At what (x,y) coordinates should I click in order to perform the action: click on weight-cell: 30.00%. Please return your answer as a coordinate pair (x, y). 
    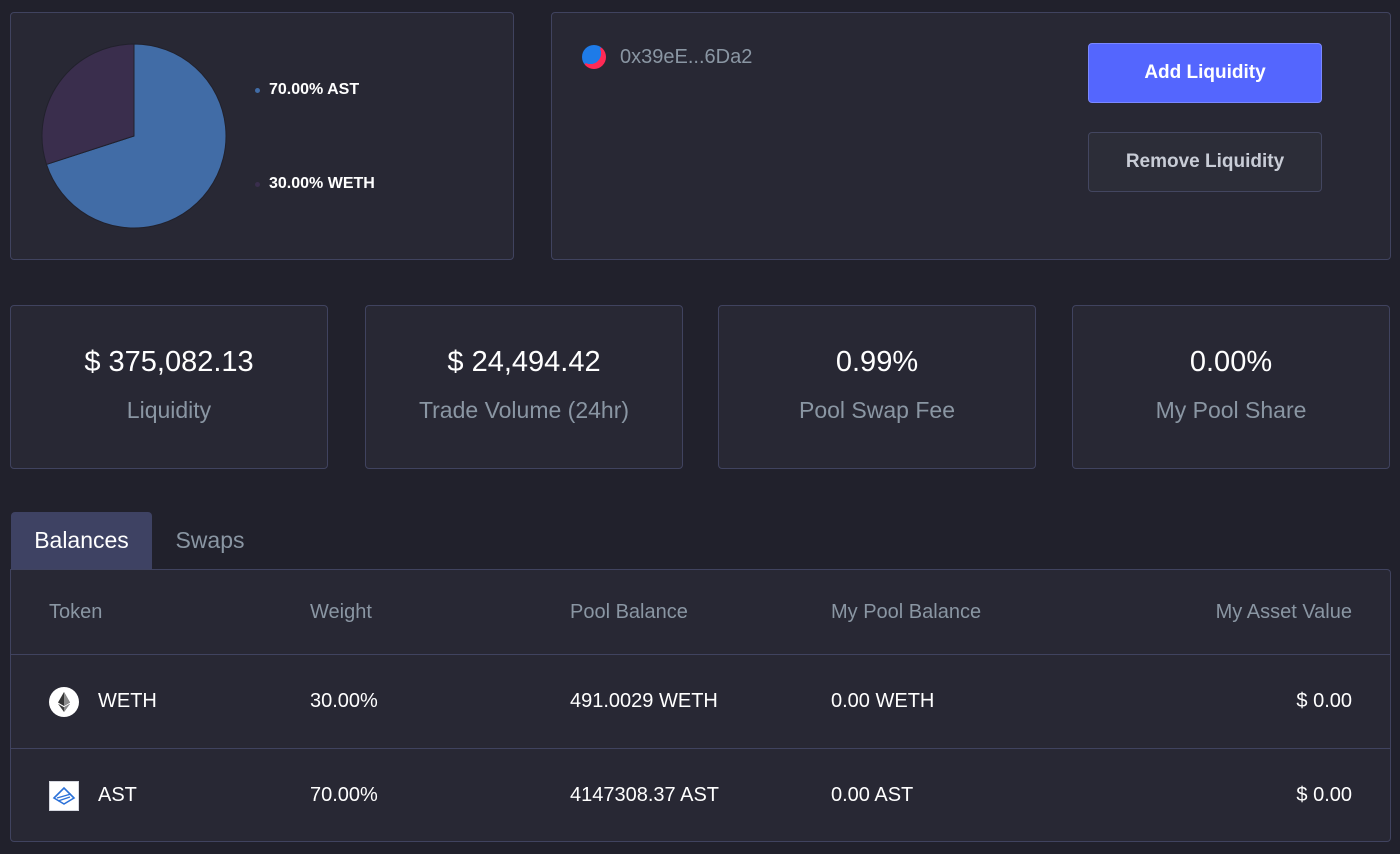
    Looking at the image, I should click on (344, 701).